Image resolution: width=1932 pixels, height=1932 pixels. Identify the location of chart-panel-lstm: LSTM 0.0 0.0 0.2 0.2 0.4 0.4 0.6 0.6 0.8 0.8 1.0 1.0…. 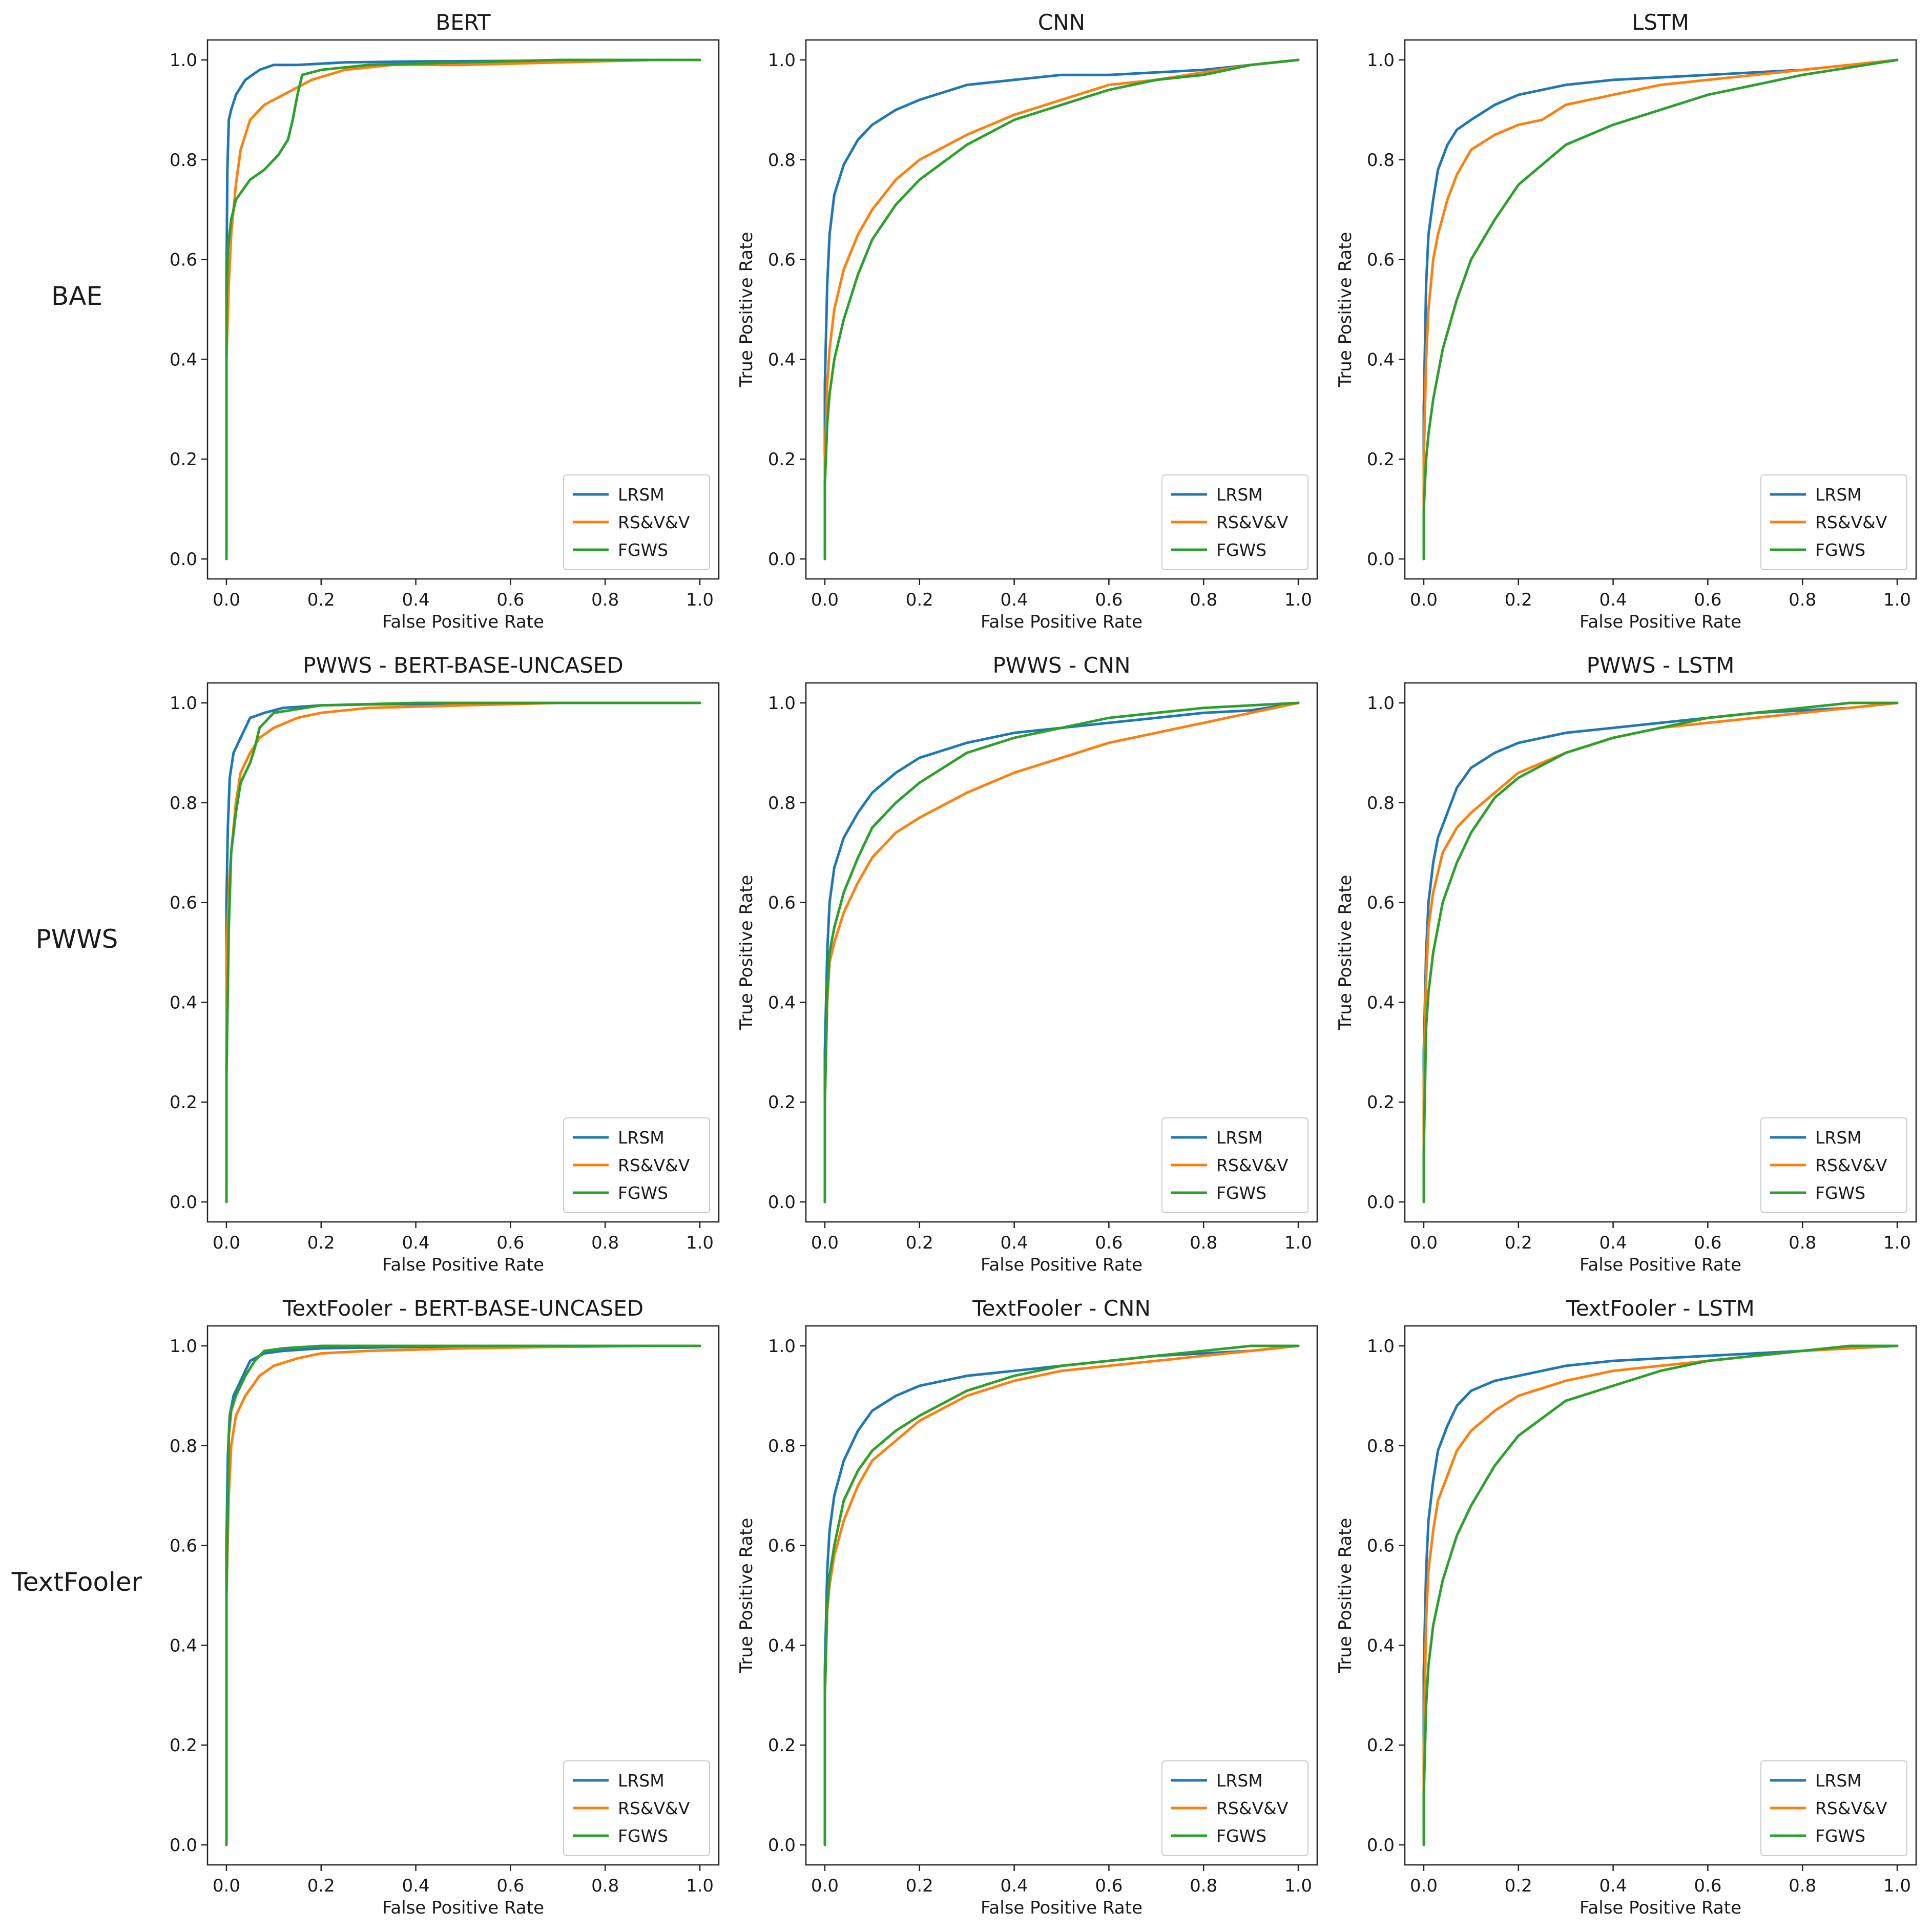
(1626, 321).